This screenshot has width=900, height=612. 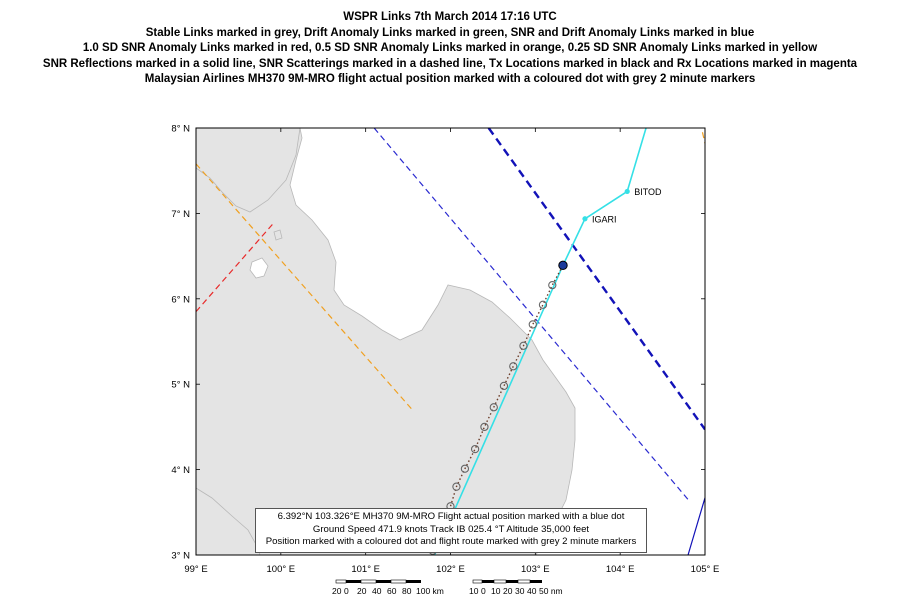 I want to click on lon-tick-label: 103° E, so click(x=535, y=569).